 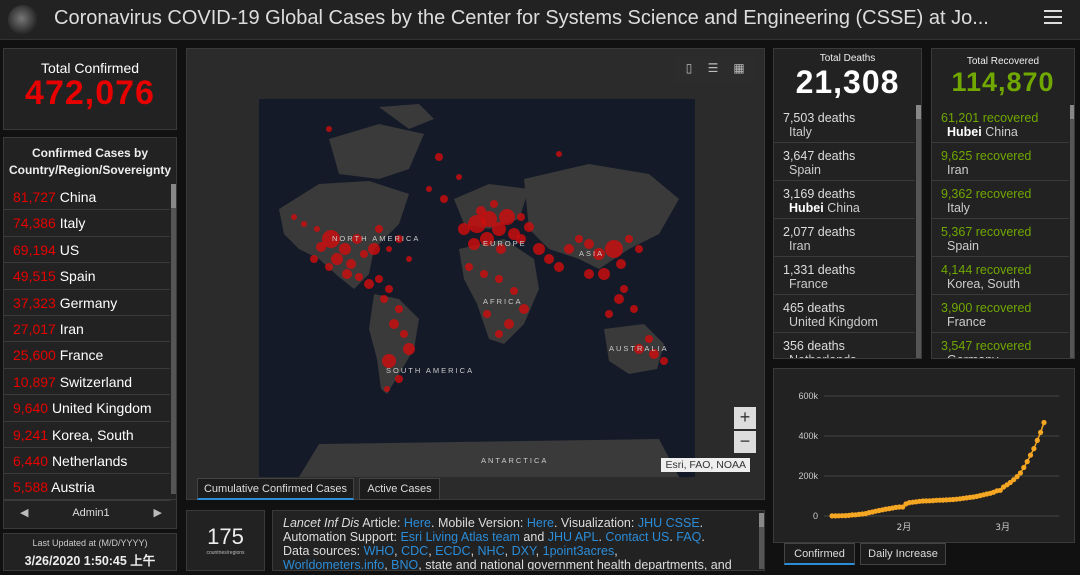 What do you see at coordinates (157, 513) in the screenshot?
I see `pager-next-icon: ▶` at bounding box center [157, 513].